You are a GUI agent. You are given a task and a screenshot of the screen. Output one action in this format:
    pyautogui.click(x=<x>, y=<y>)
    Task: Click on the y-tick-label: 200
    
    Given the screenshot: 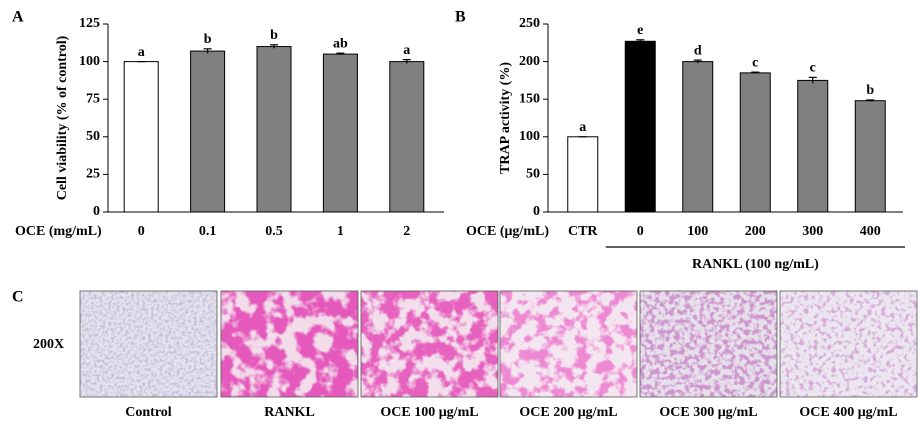 What is the action you would take?
    pyautogui.click(x=529, y=61)
    